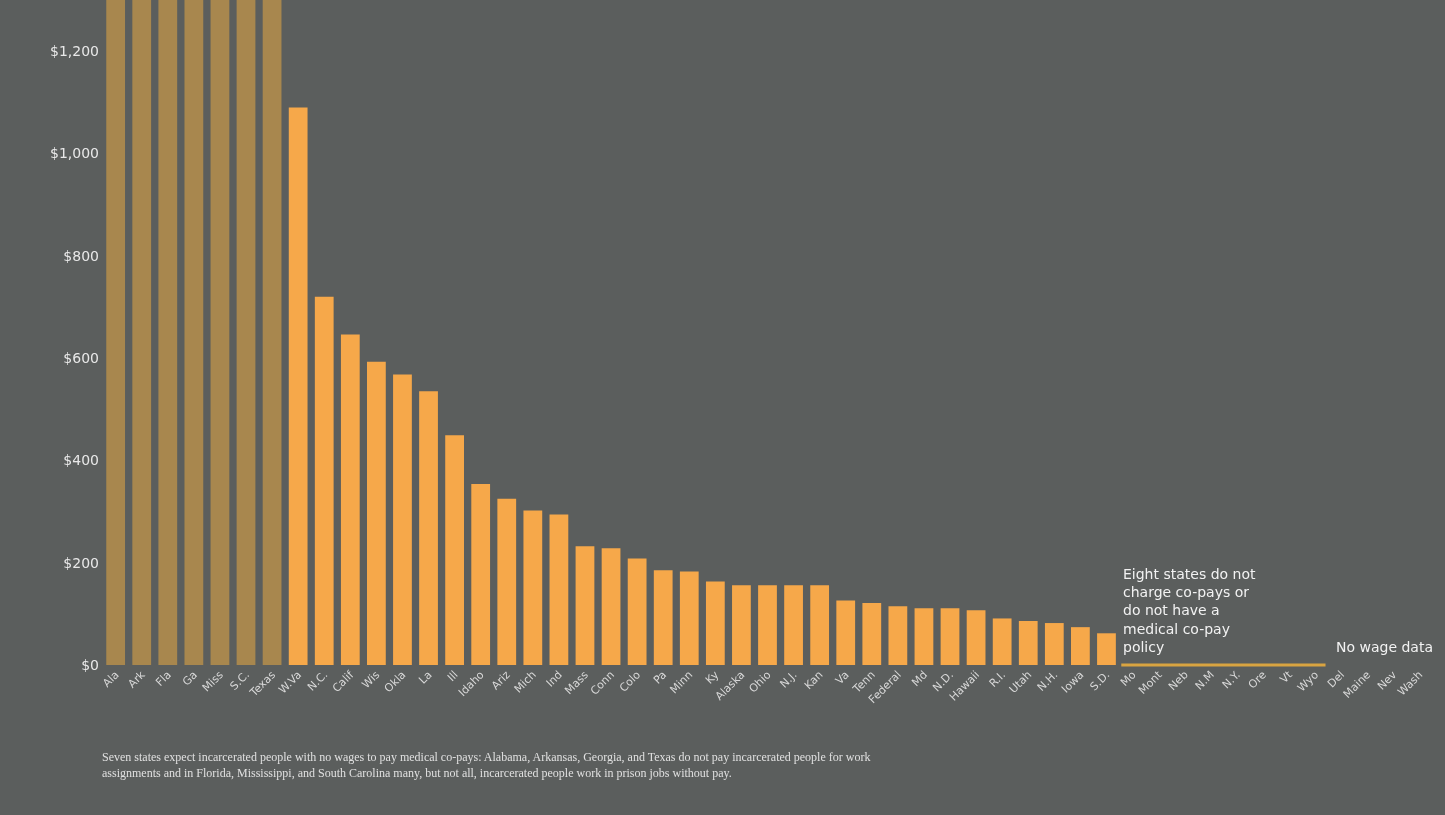 The image size is (1445, 815). What do you see at coordinates (81, 460) in the screenshot?
I see `y-tick-label: $400` at bounding box center [81, 460].